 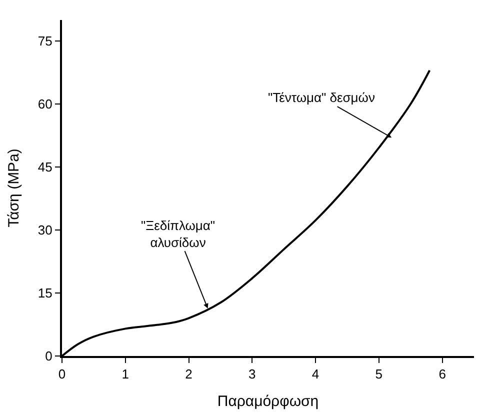 I want to click on x-tick-label: 2, so click(x=188, y=374).